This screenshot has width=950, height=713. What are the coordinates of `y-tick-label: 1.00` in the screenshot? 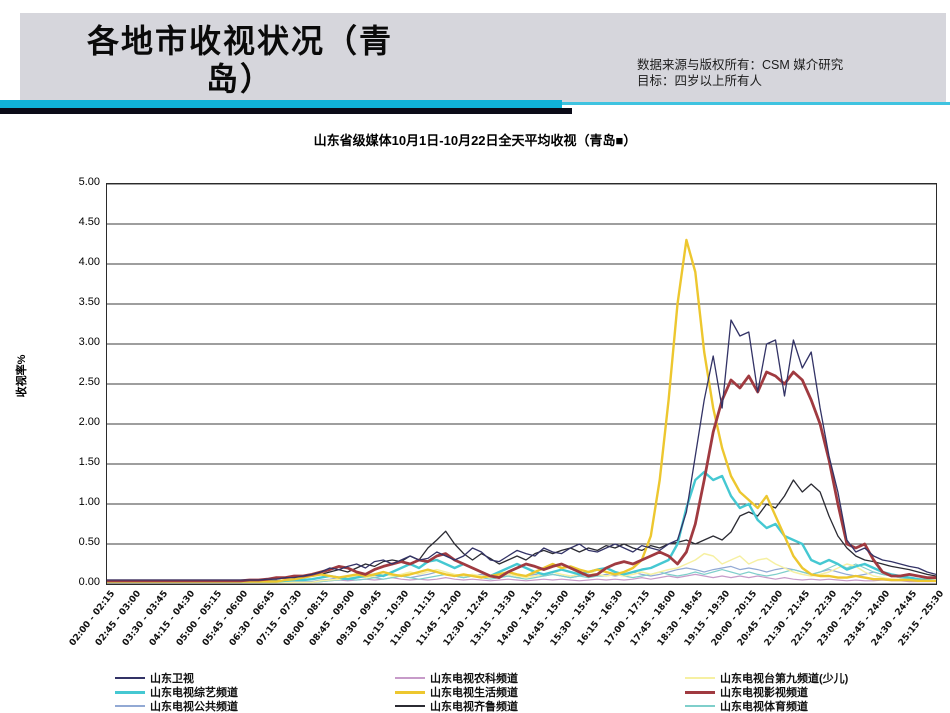 It's located at (89, 502).